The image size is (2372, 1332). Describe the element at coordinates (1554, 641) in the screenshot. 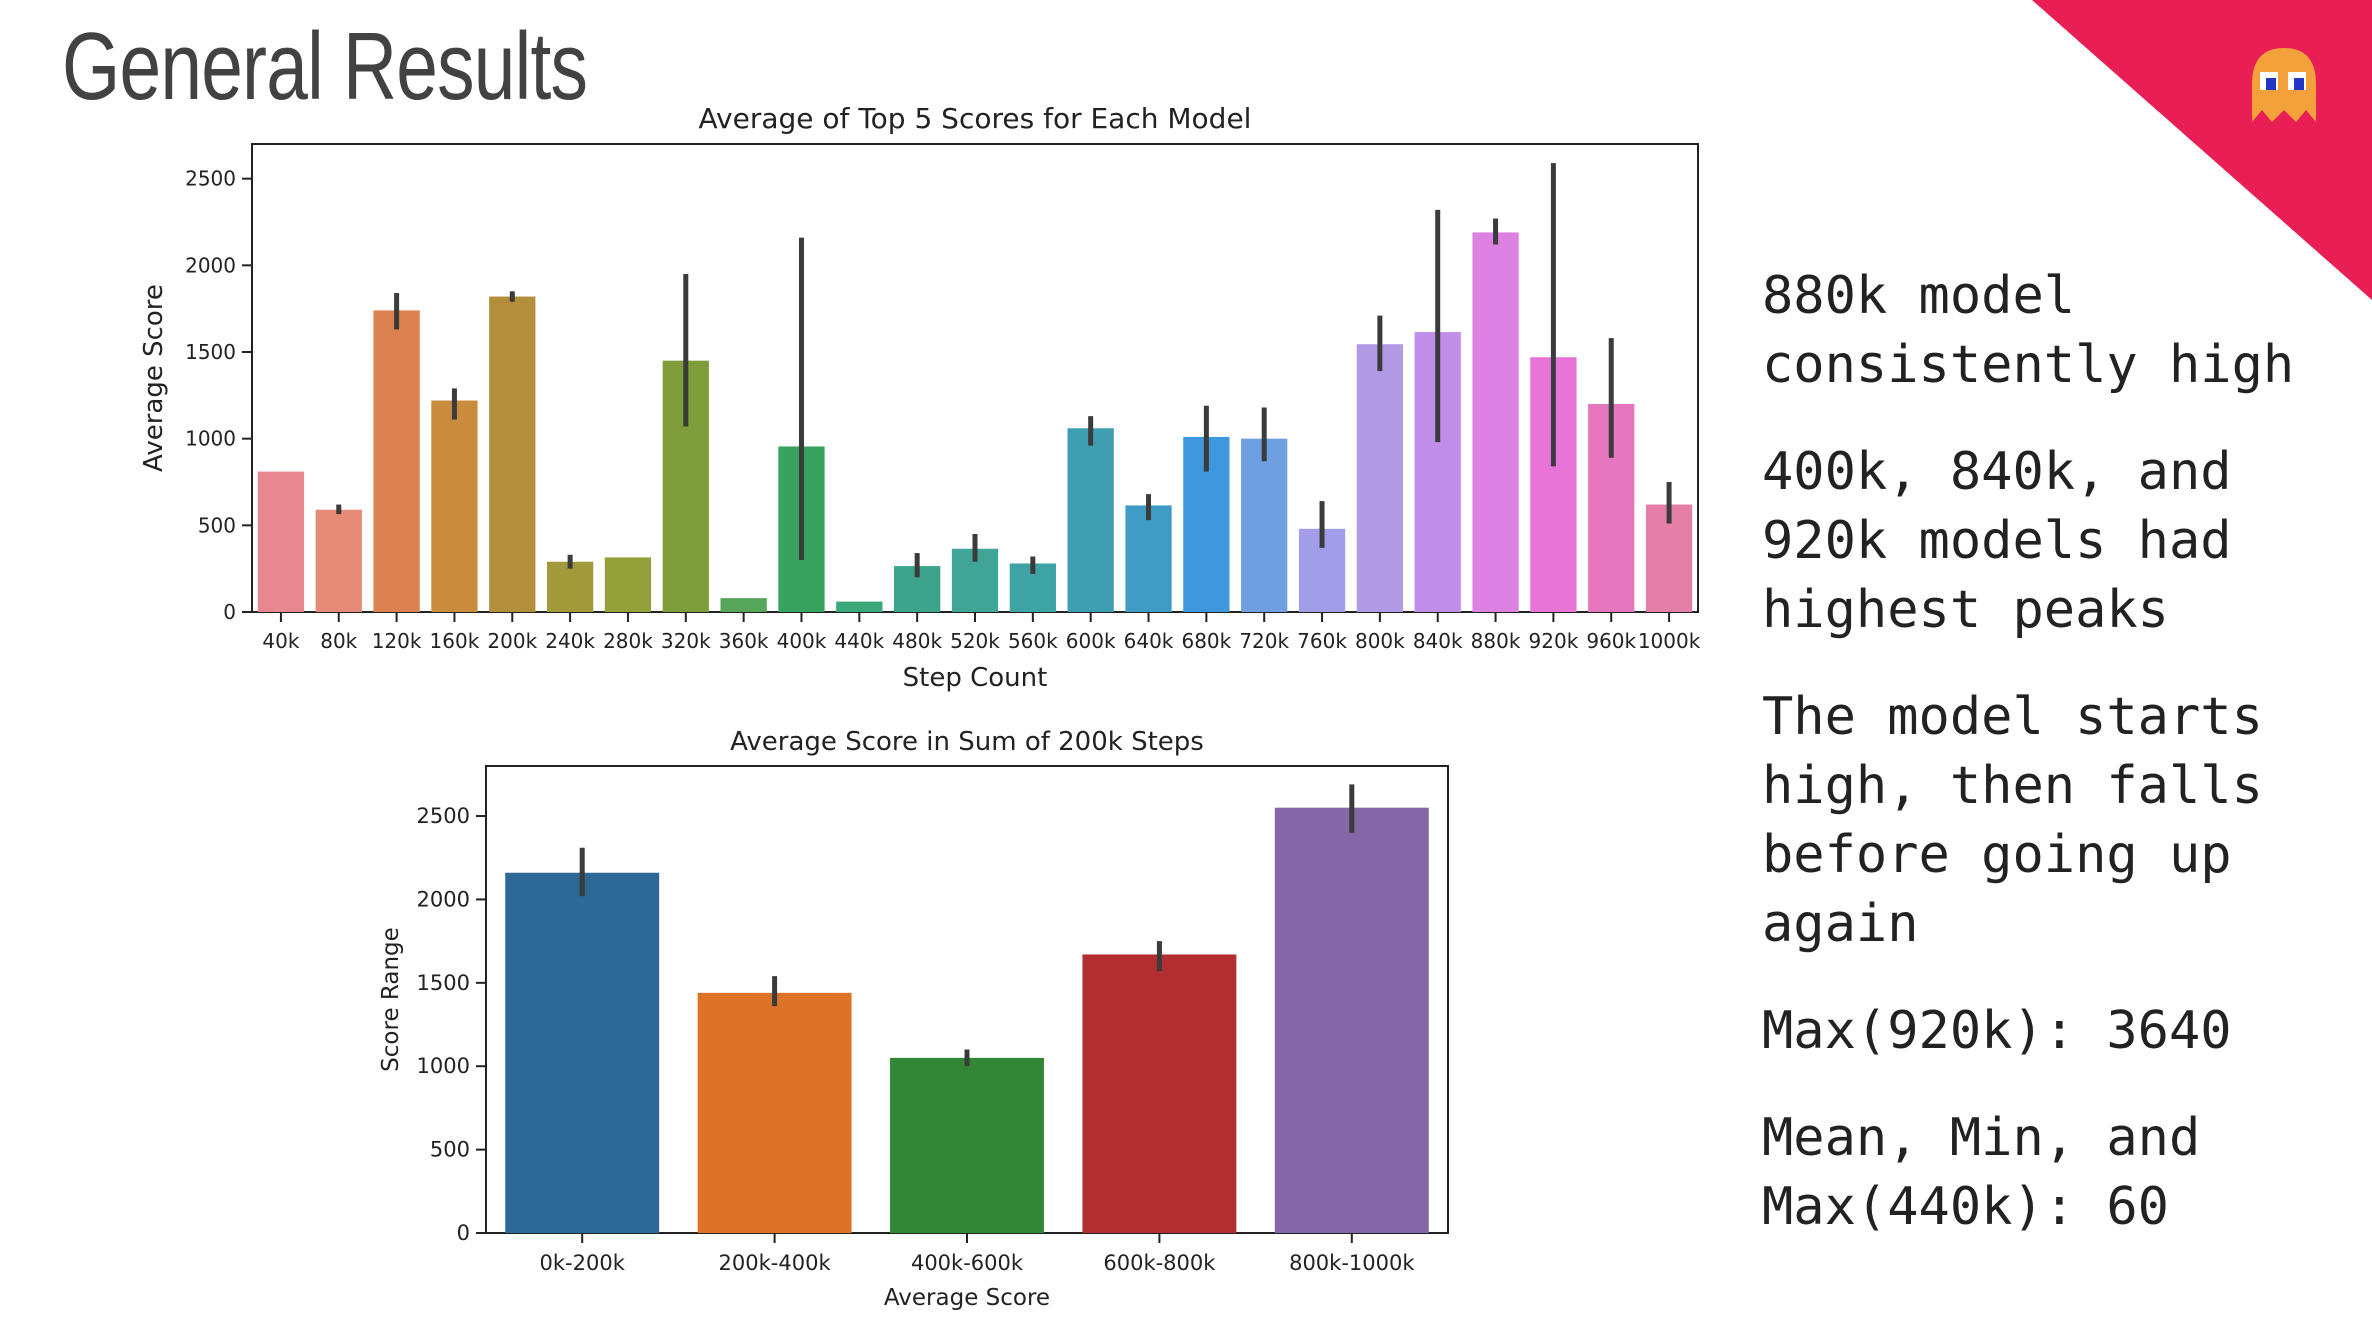

I see `x-tick-label: 920k` at that location.